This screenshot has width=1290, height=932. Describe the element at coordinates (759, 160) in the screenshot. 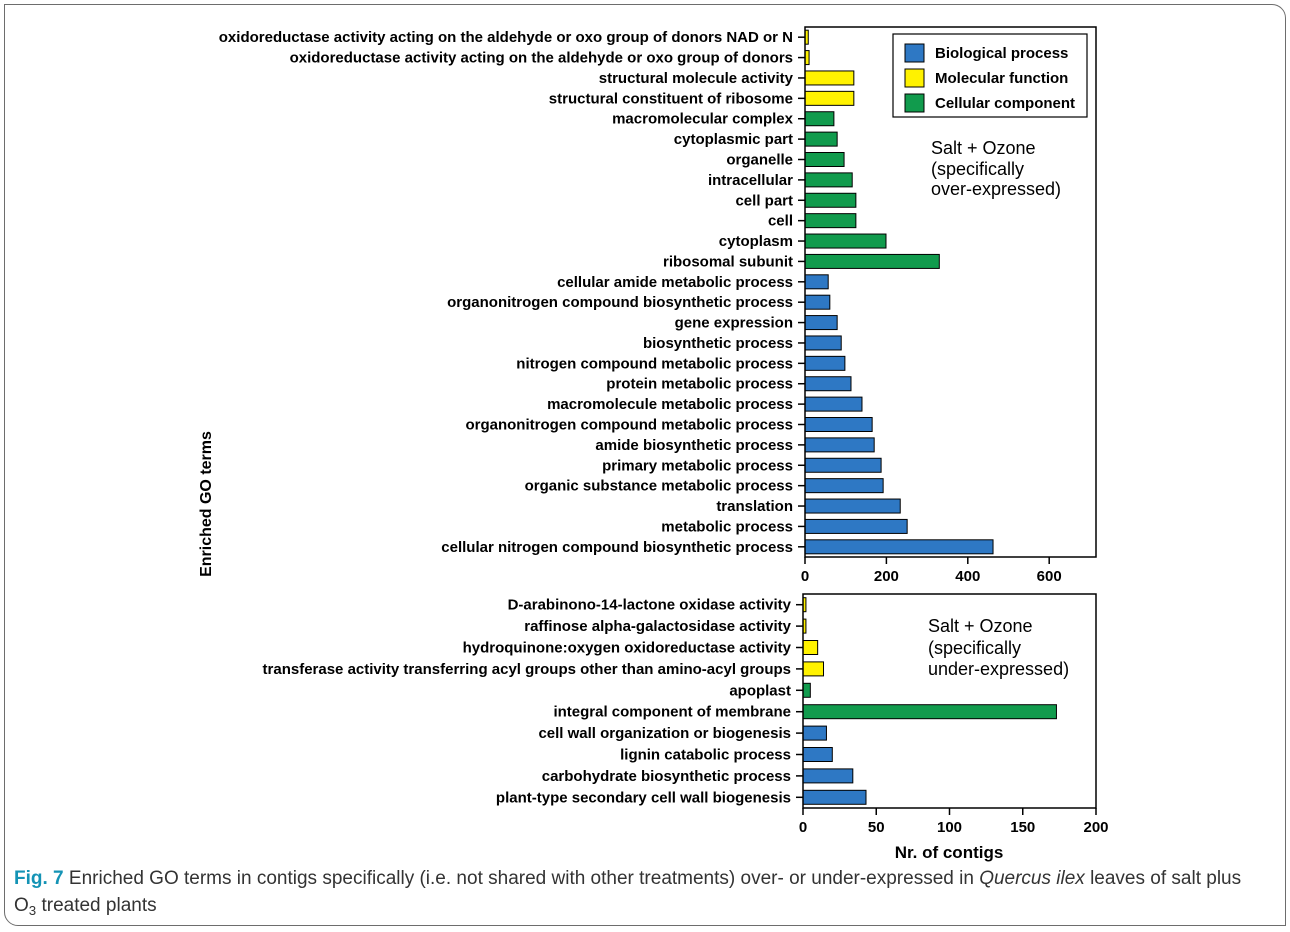

I see `category-label: organelle` at that location.